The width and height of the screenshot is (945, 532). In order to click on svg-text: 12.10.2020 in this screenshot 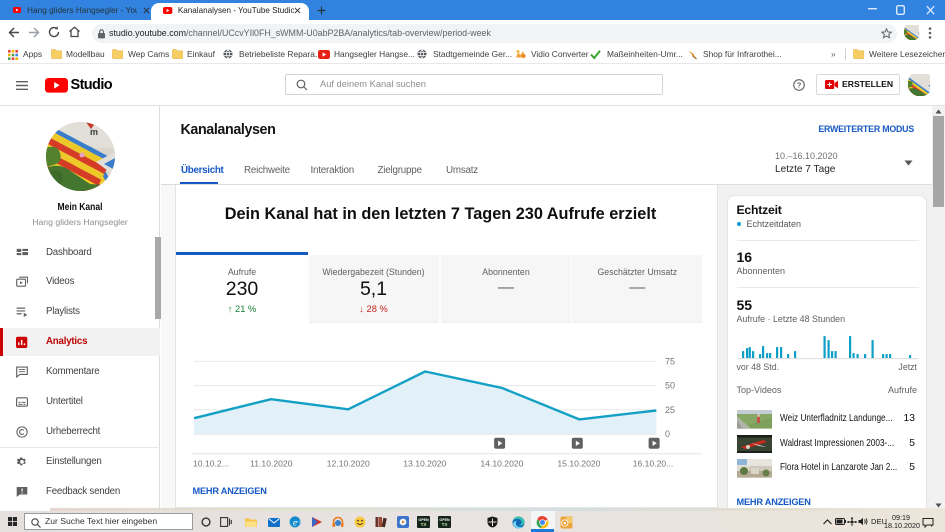, I will do `click(347, 463)`.